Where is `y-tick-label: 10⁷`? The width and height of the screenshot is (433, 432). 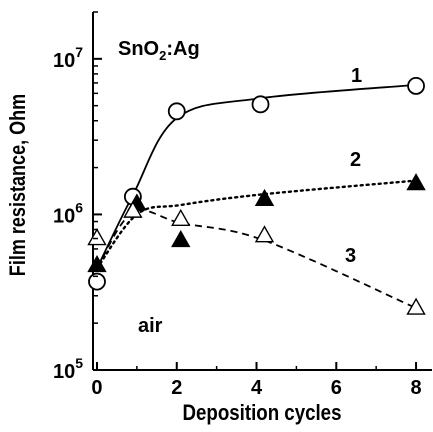 y-tick-label: 10⁷ is located at coordinates (68, 58).